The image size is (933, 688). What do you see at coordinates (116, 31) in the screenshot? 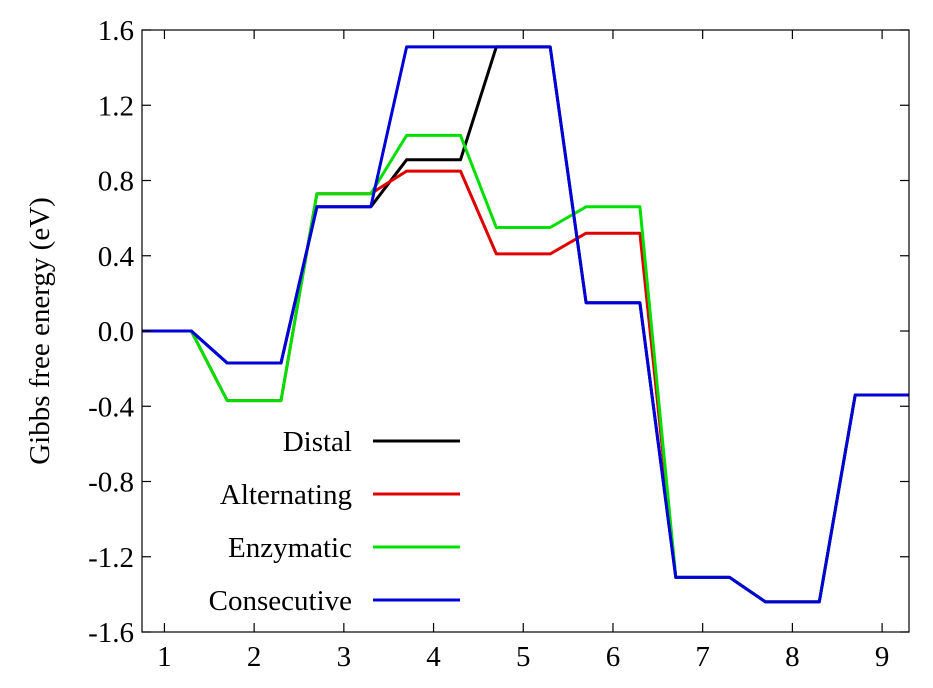
I see `y-tick-label: 1.6` at bounding box center [116, 31].